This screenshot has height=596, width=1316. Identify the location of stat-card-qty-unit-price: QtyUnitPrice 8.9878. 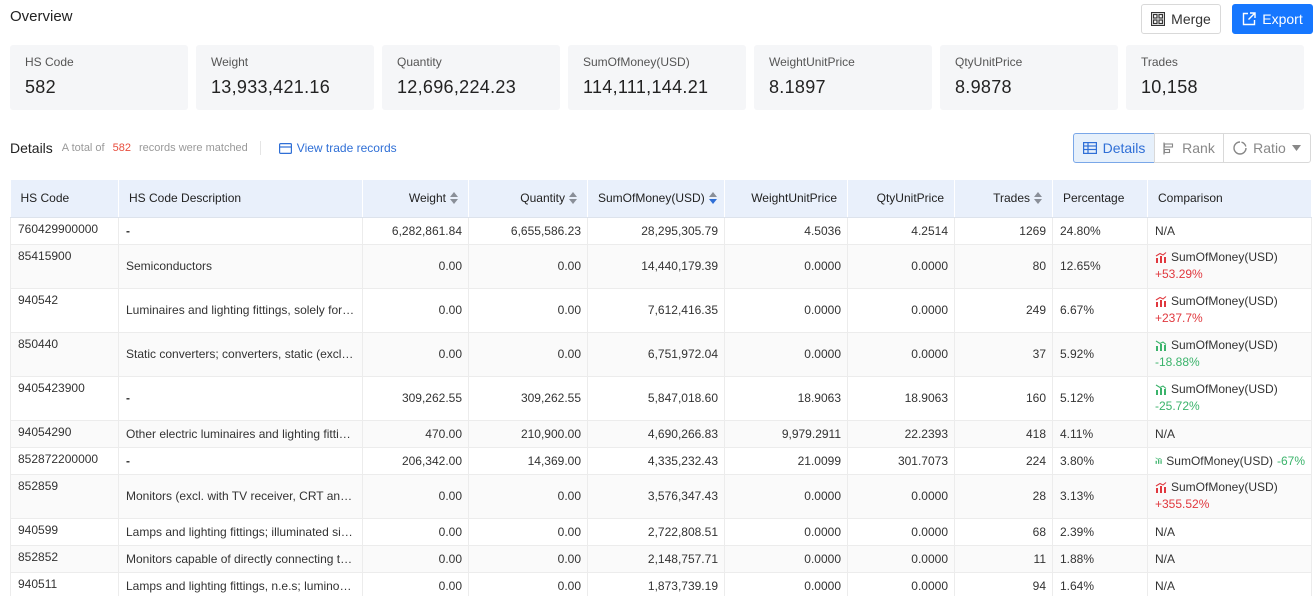
(1029, 77).